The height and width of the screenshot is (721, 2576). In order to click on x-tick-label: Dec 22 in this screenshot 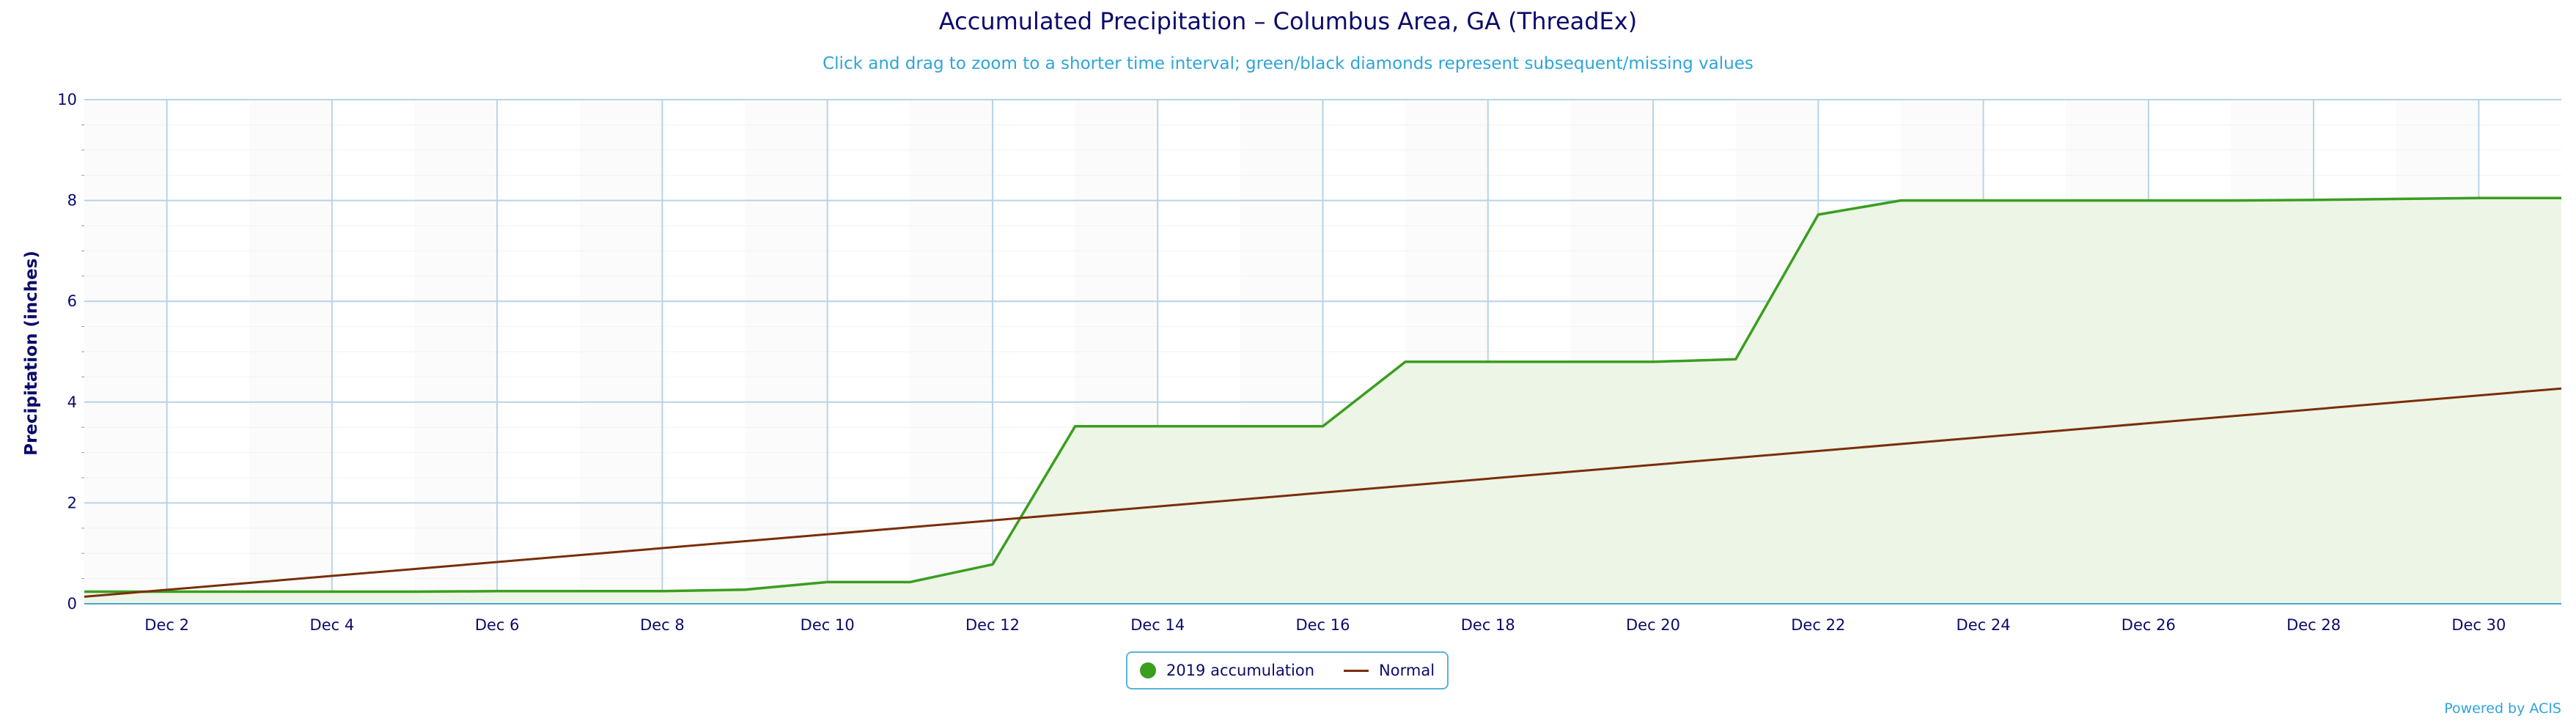, I will do `click(1818, 625)`.